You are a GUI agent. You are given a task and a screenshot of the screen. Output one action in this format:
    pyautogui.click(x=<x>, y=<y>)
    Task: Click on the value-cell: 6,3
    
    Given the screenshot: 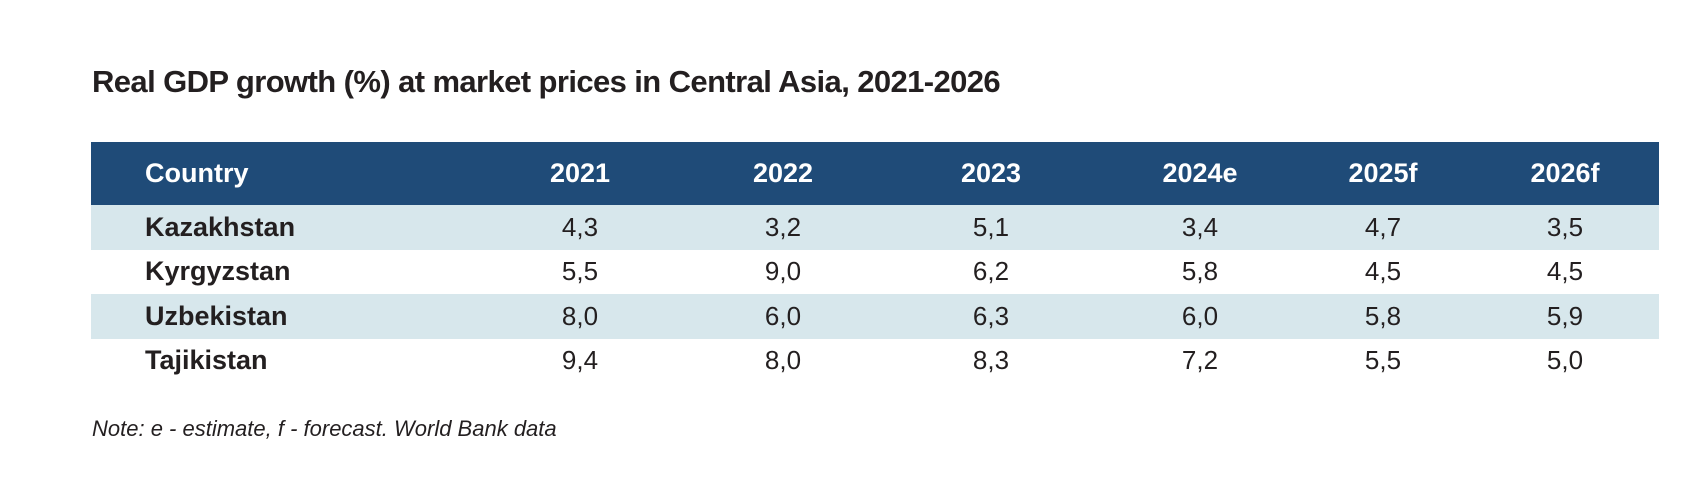 What is the action you would take?
    pyautogui.click(x=991, y=315)
    